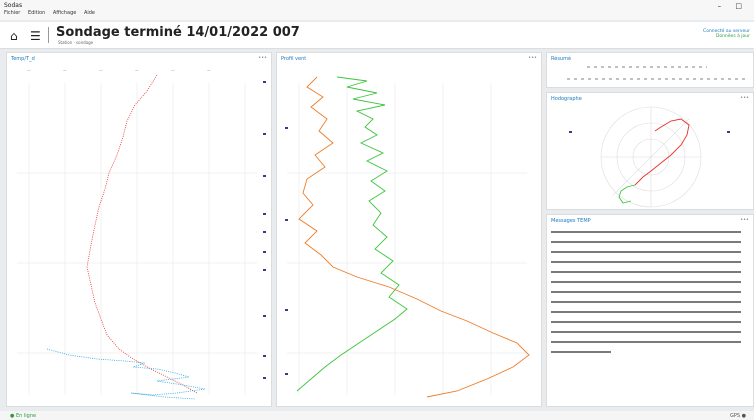 The height and width of the screenshot is (420, 754). Describe the element at coordinates (657, 73) in the screenshot. I see `summary-values` at that location.